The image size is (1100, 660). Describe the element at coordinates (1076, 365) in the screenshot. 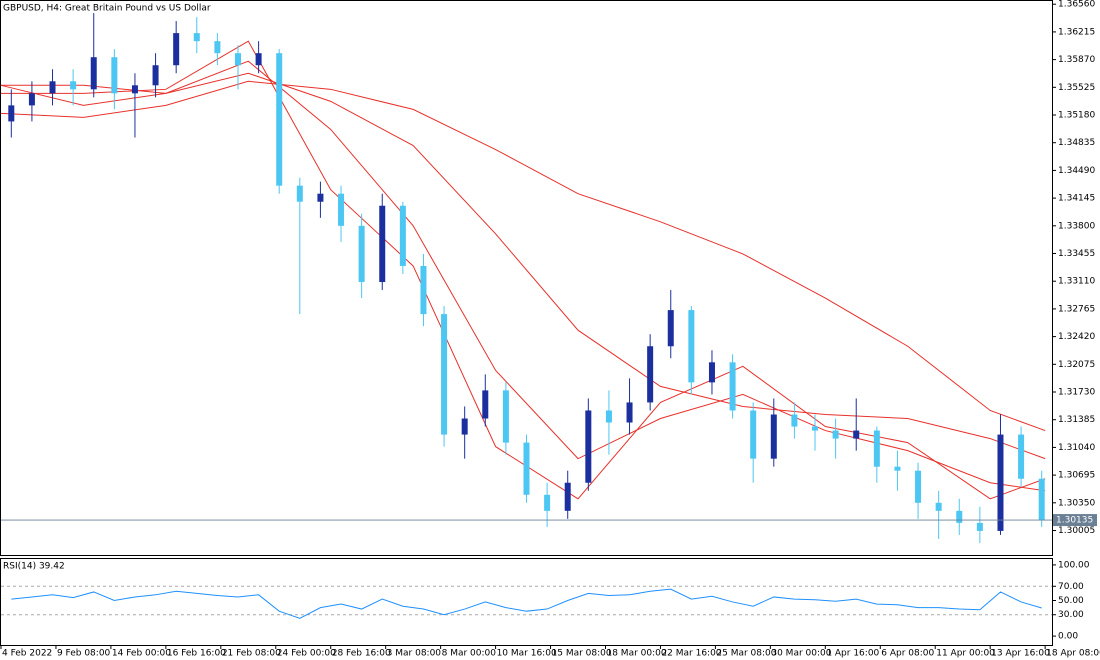

I see `y-tick-label: 1.32075` at that location.